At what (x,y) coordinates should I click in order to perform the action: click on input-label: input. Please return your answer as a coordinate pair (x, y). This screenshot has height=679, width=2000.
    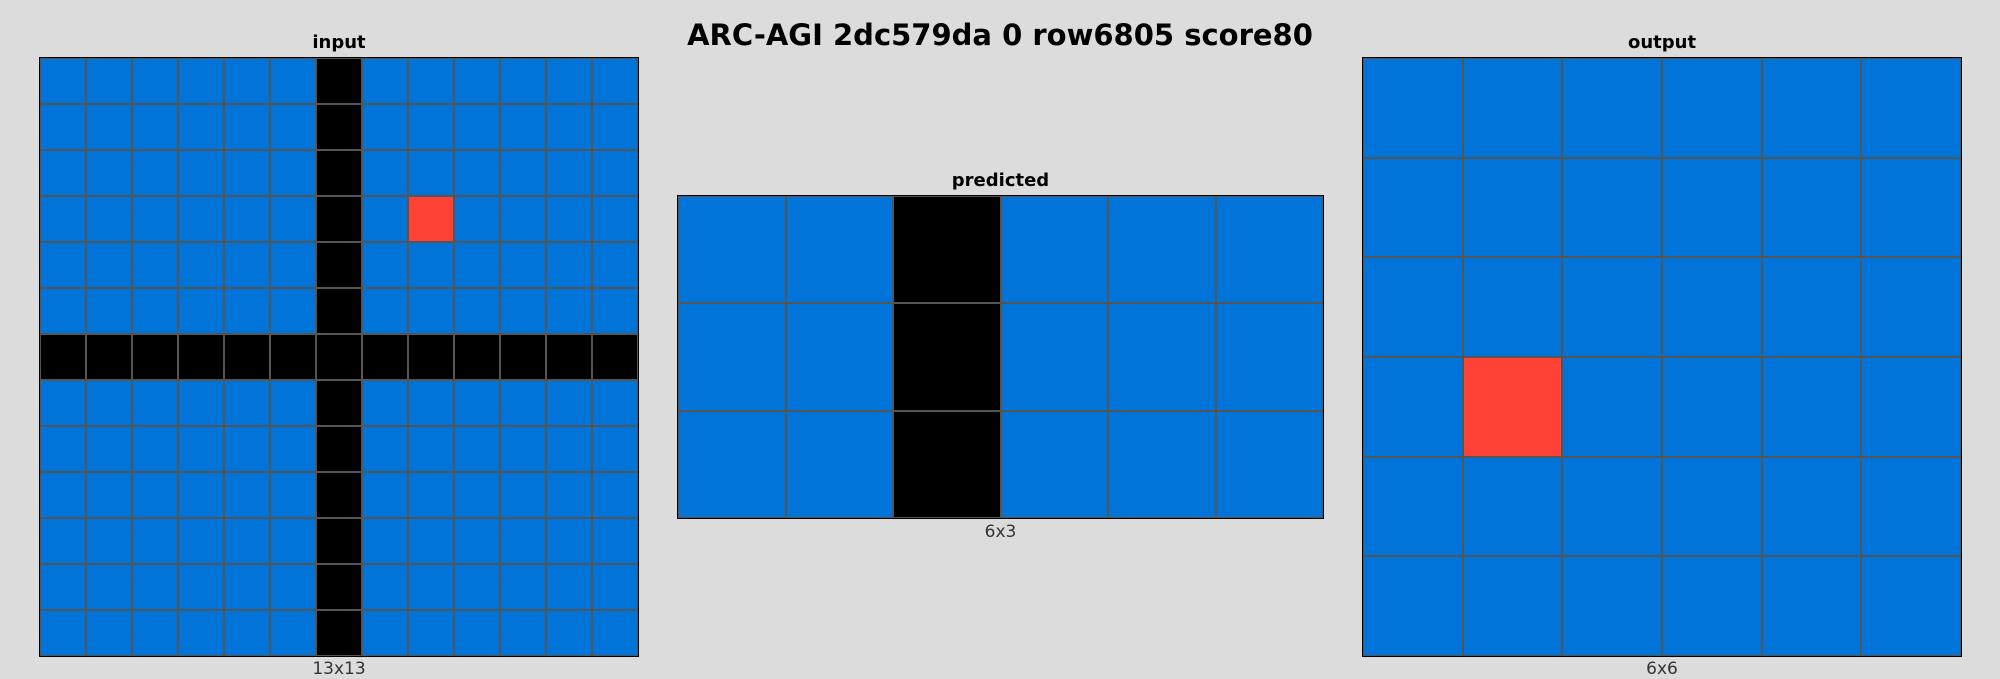
    Looking at the image, I should click on (339, 42).